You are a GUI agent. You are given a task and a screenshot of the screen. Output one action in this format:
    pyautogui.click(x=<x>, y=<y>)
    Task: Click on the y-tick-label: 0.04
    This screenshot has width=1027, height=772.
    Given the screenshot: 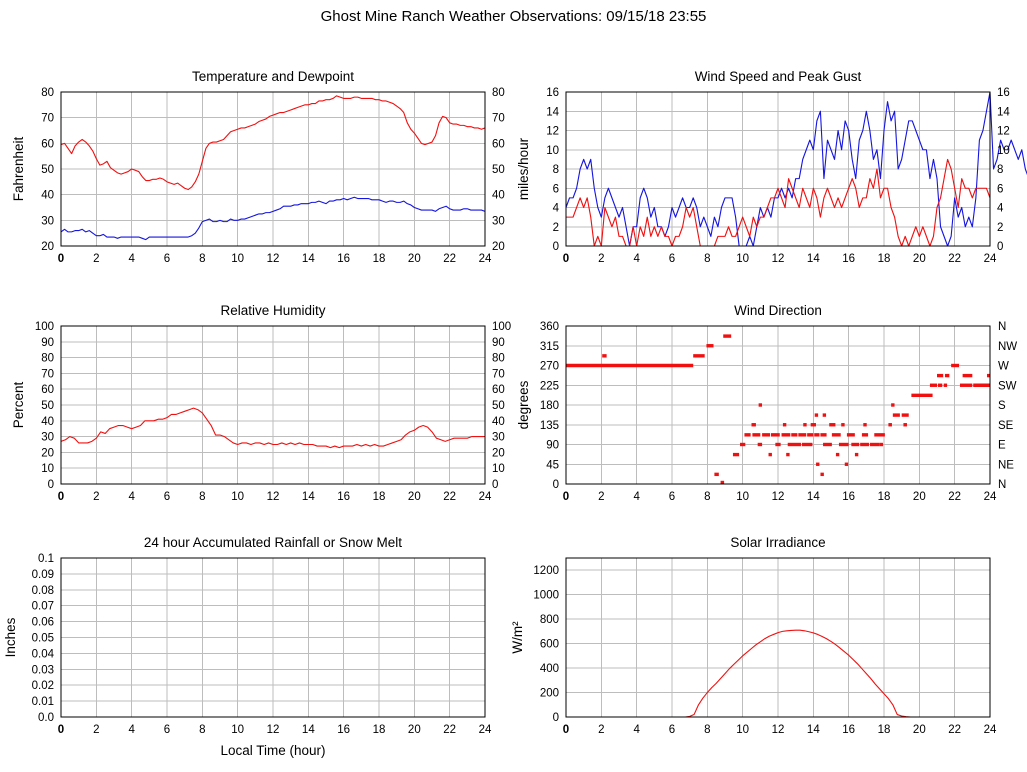 What is the action you would take?
    pyautogui.click(x=43, y=654)
    